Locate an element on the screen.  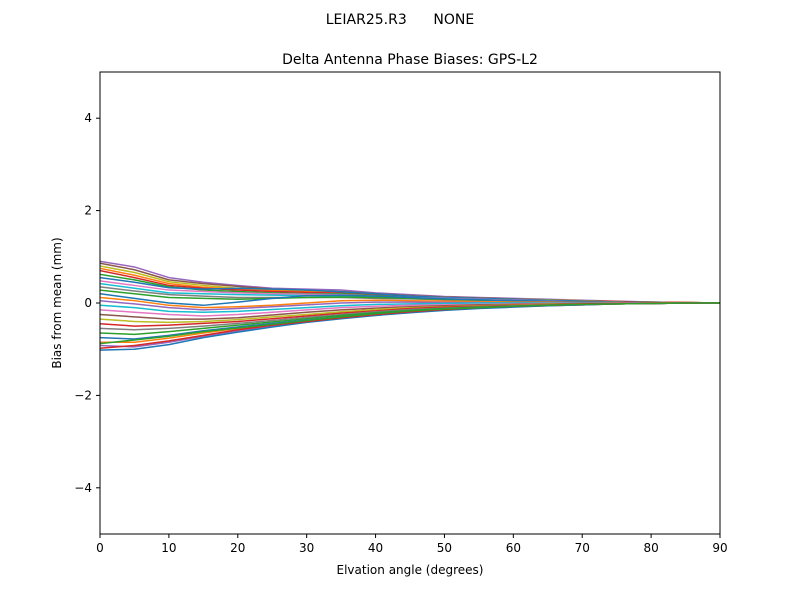
y-axis: −4 −2 0 2 4 is located at coordinates (87, 303).